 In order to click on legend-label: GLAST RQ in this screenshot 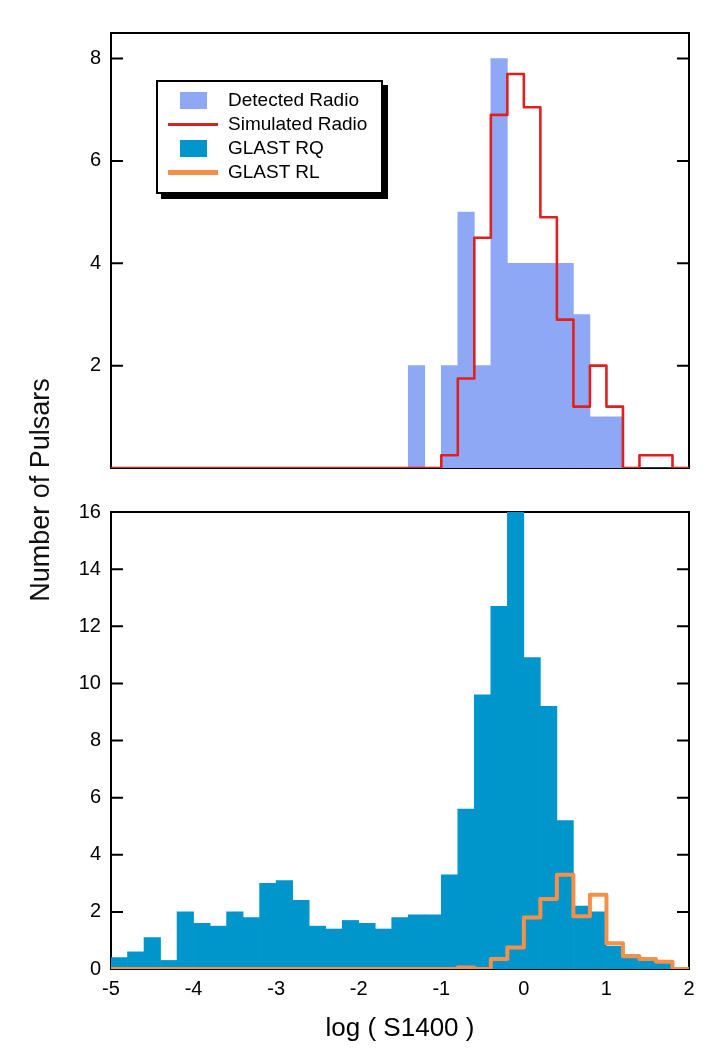, I will do `click(276, 148)`.